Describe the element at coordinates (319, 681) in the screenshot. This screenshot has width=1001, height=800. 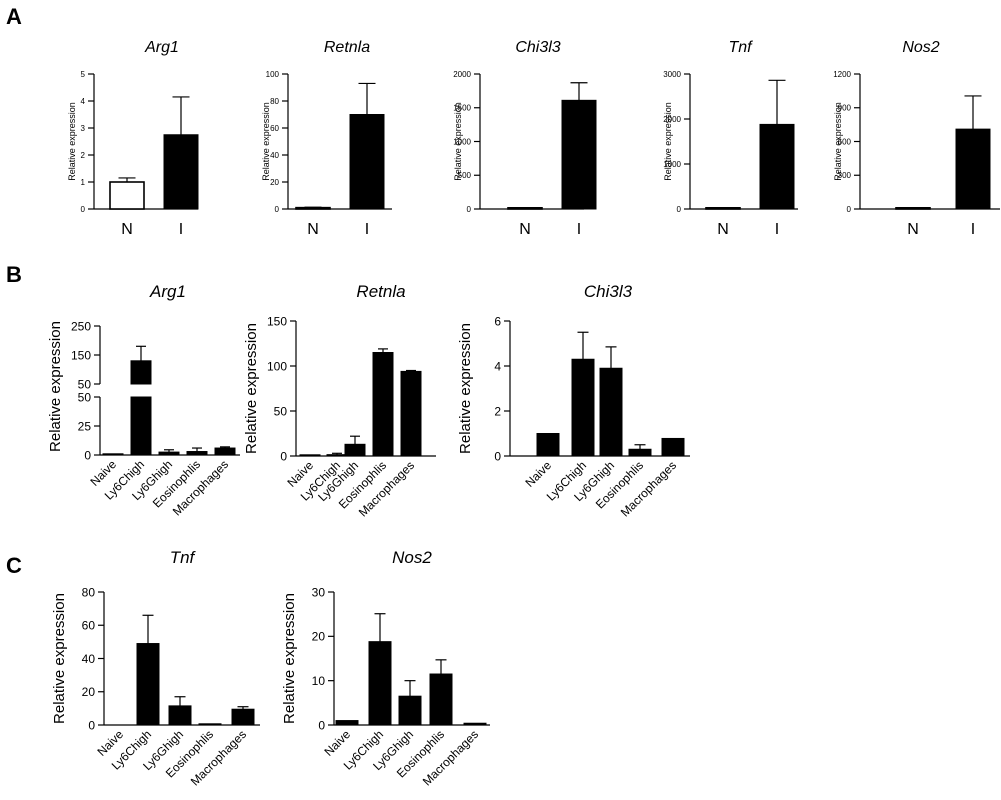
I see `y-tick-label: 10` at that location.